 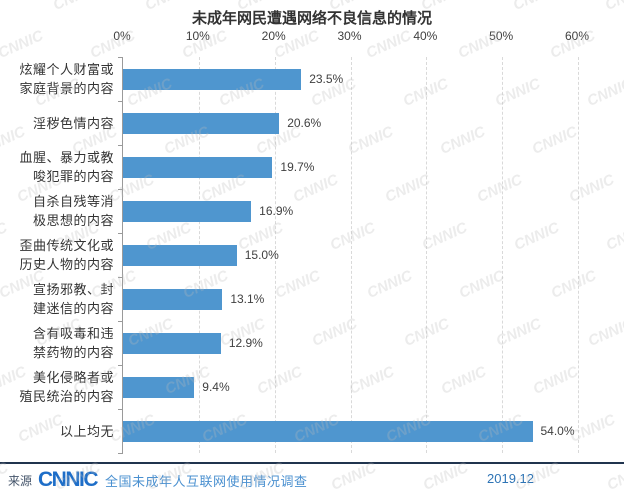 I want to click on footer-divider, so click(x=312, y=463).